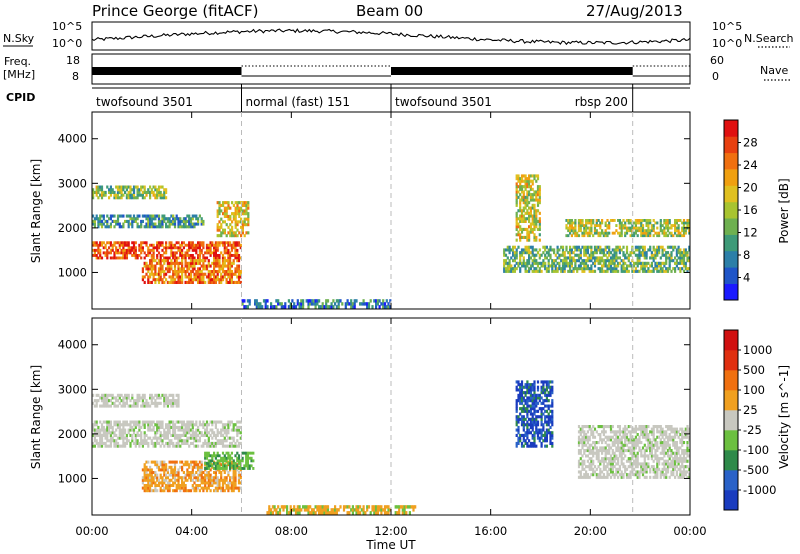 This screenshot has height=554, width=800. What do you see at coordinates (72, 228) in the screenshot?
I see `power-axis-label-1: 2000` at bounding box center [72, 228].